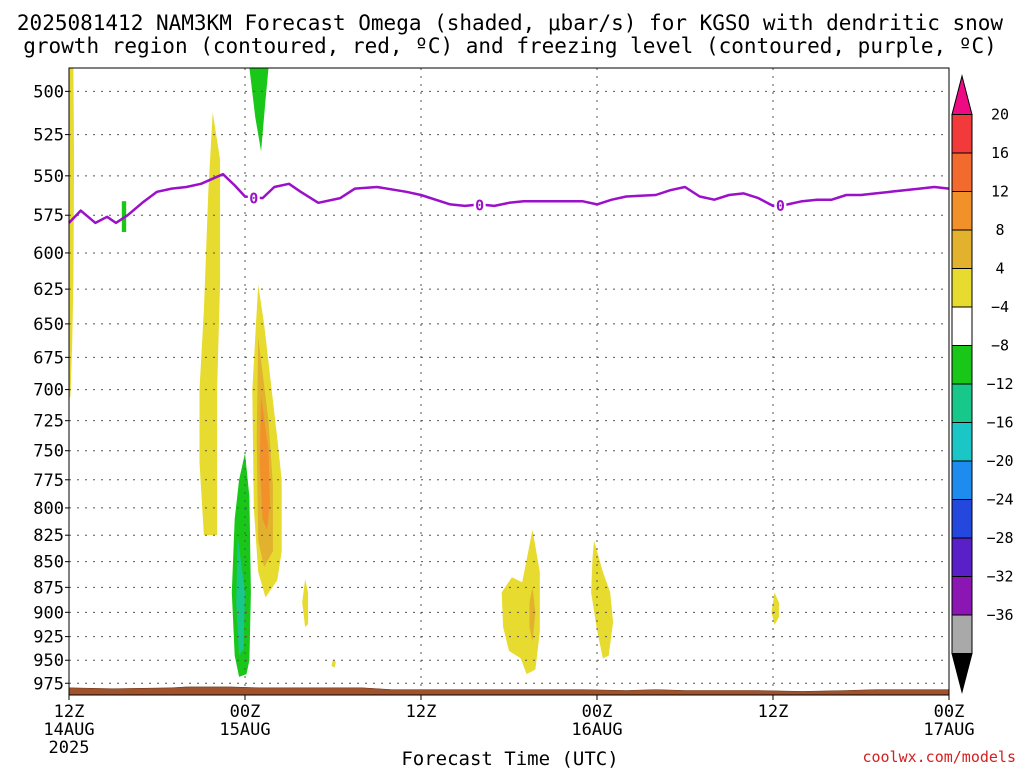  I want to click on colorbar: 20 16 12 8 4 −4 −8 −12 −16 −20 −24 −28 −32 −36, so click(982, 384).